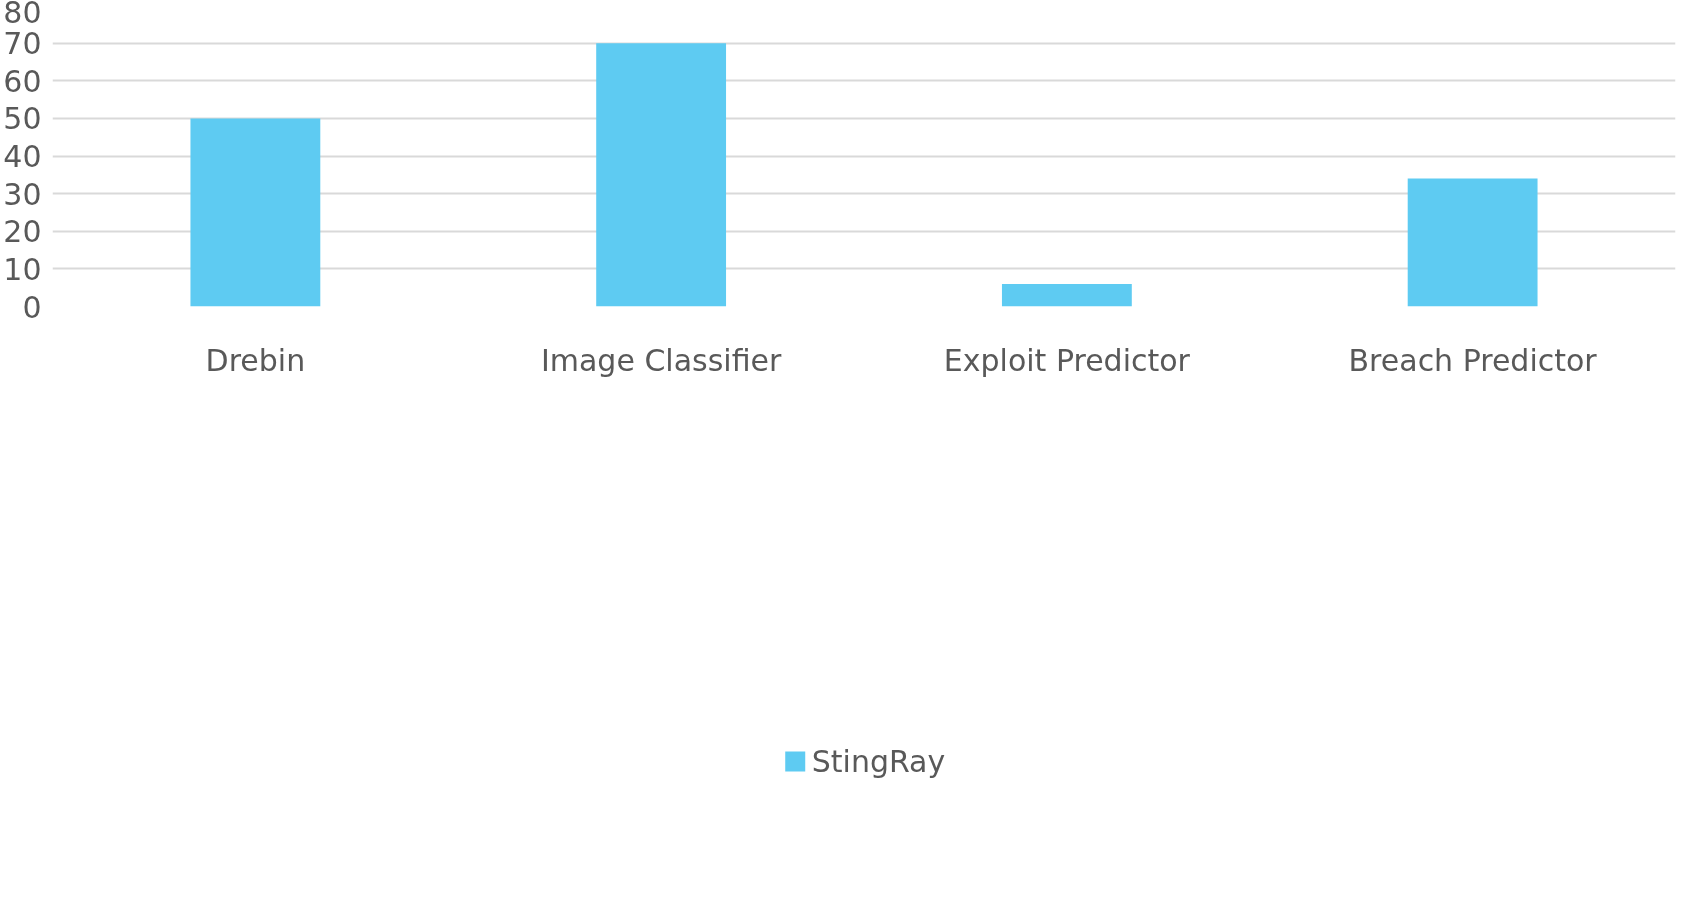 The image size is (1694, 922). Describe the element at coordinates (878, 761) in the screenshot. I see `legend-label: StingRay` at that location.